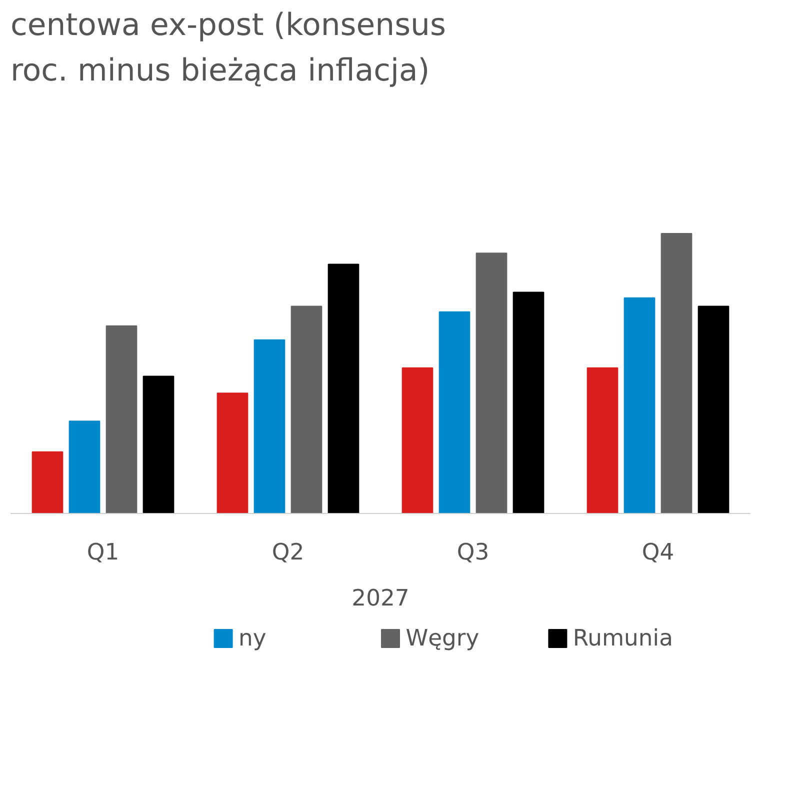  What do you see at coordinates (381, 599) in the screenshot?
I see `x-axis-title: 2027` at bounding box center [381, 599].